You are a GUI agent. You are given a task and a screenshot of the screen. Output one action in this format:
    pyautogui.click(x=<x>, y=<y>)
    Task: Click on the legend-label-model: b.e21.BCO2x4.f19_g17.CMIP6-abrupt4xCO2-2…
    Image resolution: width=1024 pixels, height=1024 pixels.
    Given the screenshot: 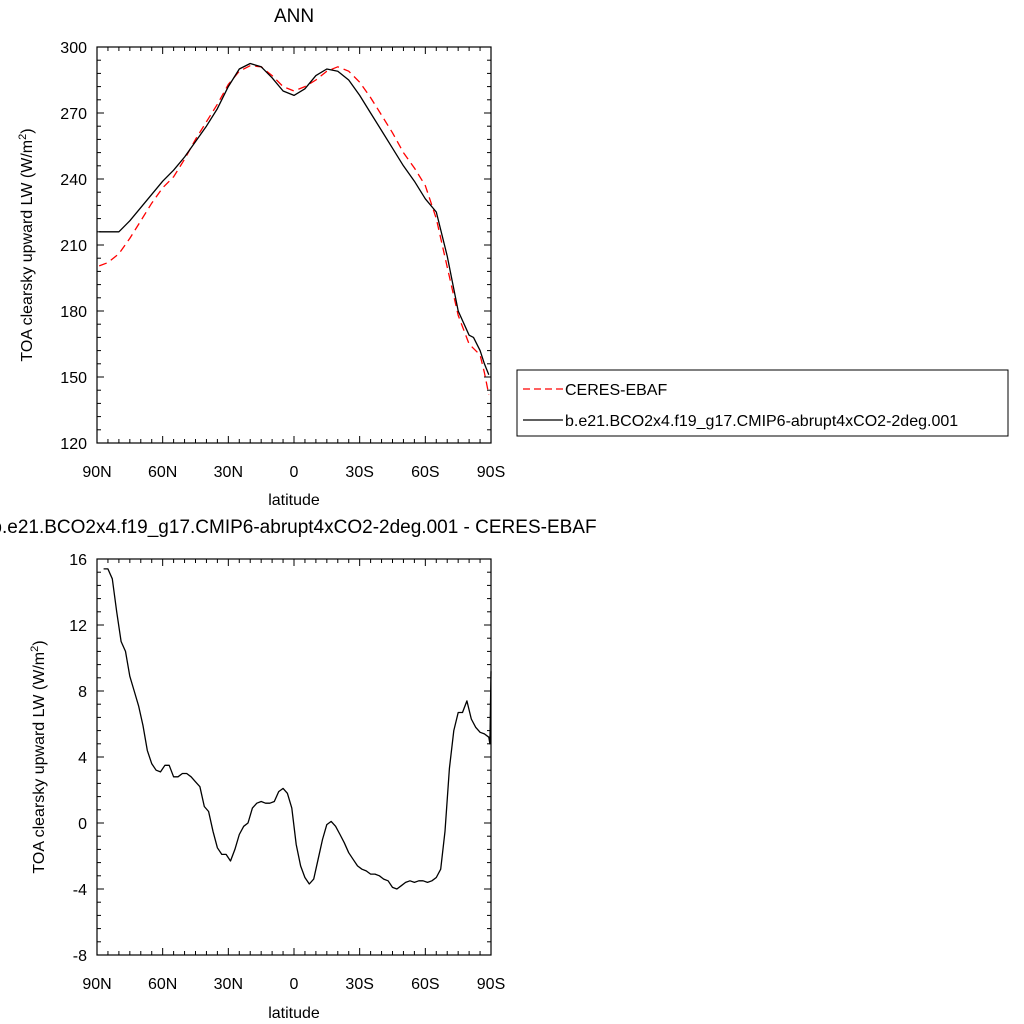 What is the action you would take?
    pyautogui.click(x=761, y=421)
    